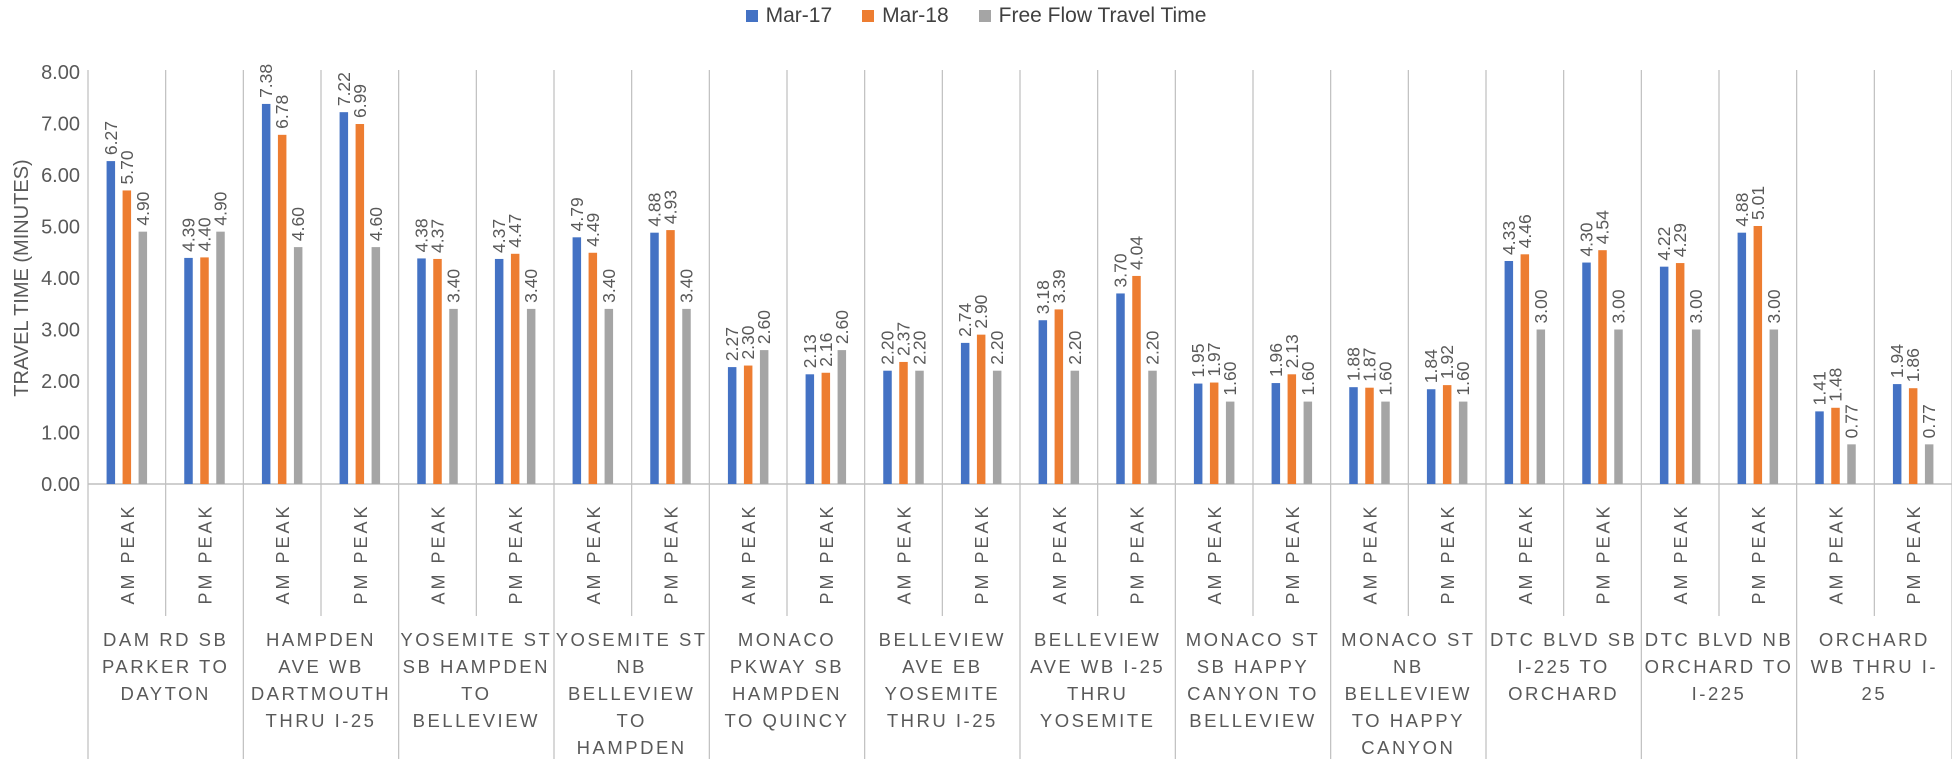  I want to click on group-label-line: THRU, so click(1097, 693).